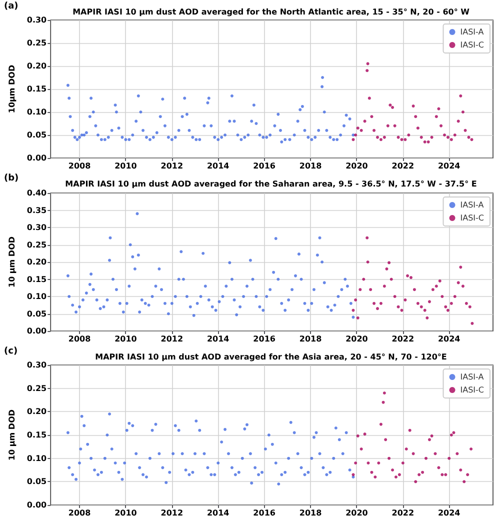 The image size is (500, 519). I want to click on y-tick-label: 0.10, so click(37, 112).